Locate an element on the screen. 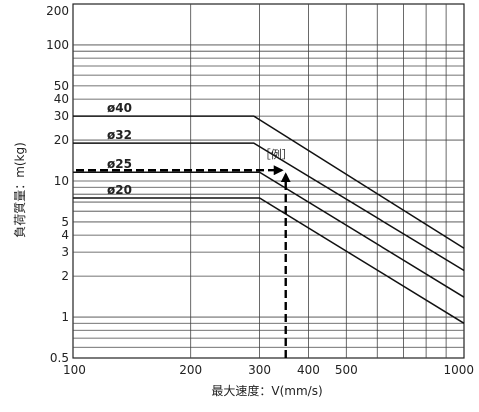  y-tick-label: 30 is located at coordinates (61, 116).